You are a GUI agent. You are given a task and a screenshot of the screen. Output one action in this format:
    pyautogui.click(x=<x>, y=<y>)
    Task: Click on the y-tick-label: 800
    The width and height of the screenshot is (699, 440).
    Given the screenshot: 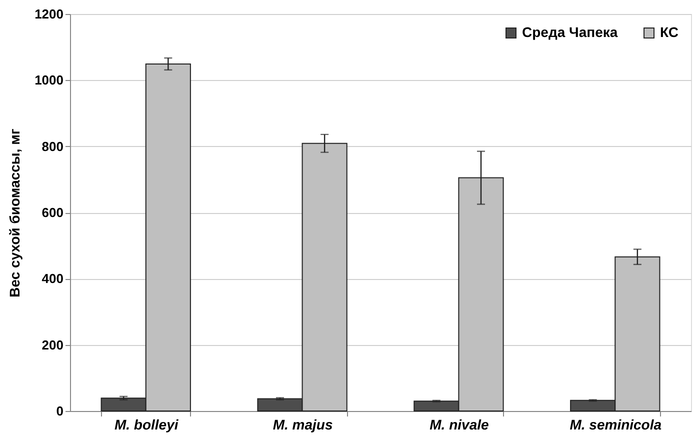 What is the action you would take?
    pyautogui.click(x=53, y=146)
    